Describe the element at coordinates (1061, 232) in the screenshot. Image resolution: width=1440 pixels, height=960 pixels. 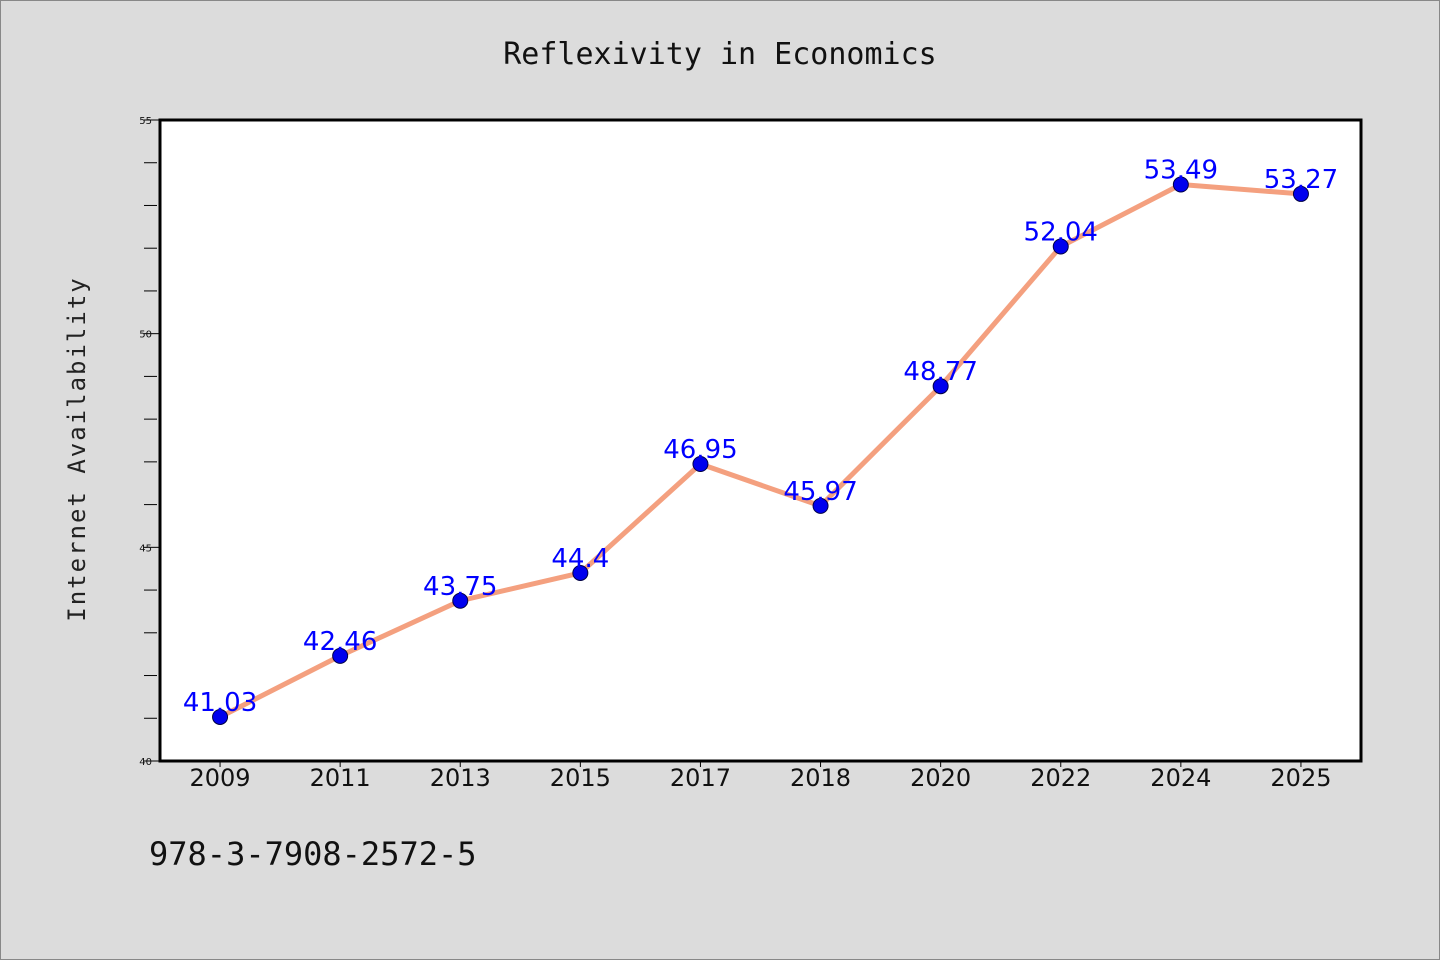
I see `data-label: 52.04` at that location.